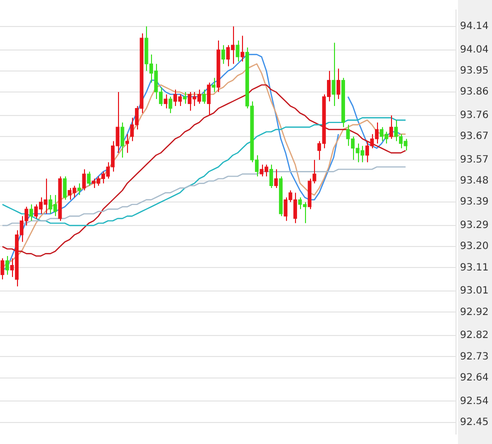 This screenshot has width=492, height=444. Describe the element at coordinates (474, 136) in the screenshot. I see `y-tick-label: 93.67` at that location.